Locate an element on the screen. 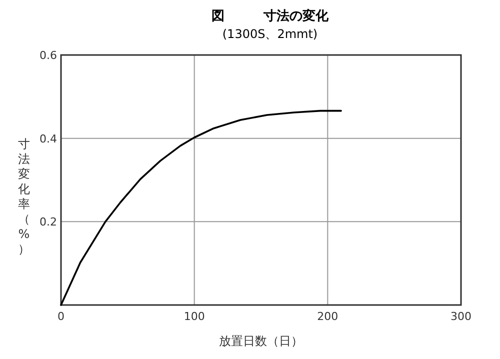  y-tick-label: 0.2 is located at coordinates (48, 222).